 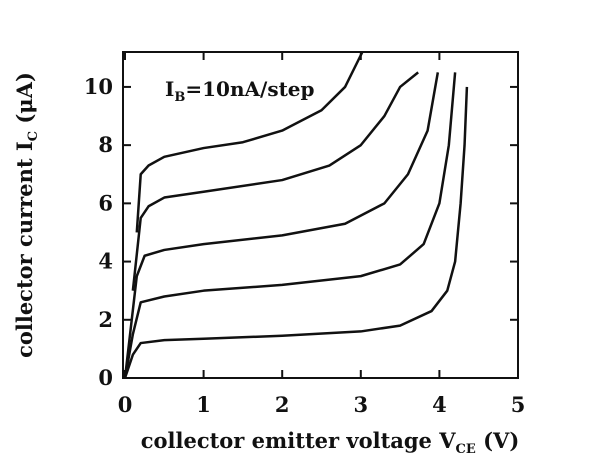 What do you see at coordinates (105, 144) in the screenshot?
I see `y-tick-label: 8` at bounding box center [105, 144].